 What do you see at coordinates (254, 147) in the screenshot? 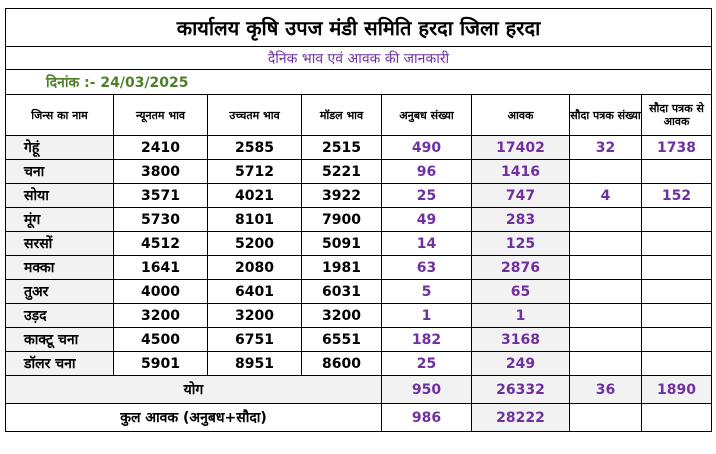
I see `max-price-cell: 2585` at bounding box center [254, 147].